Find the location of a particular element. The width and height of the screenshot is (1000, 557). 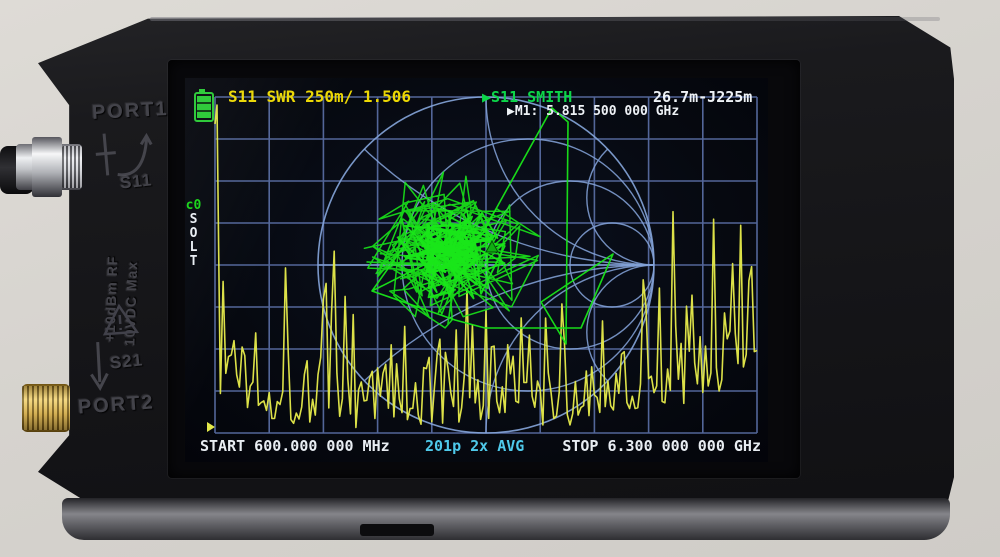

stop-frequency: STOP 6.300 000 000 GHz is located at coordinates (661, 446).